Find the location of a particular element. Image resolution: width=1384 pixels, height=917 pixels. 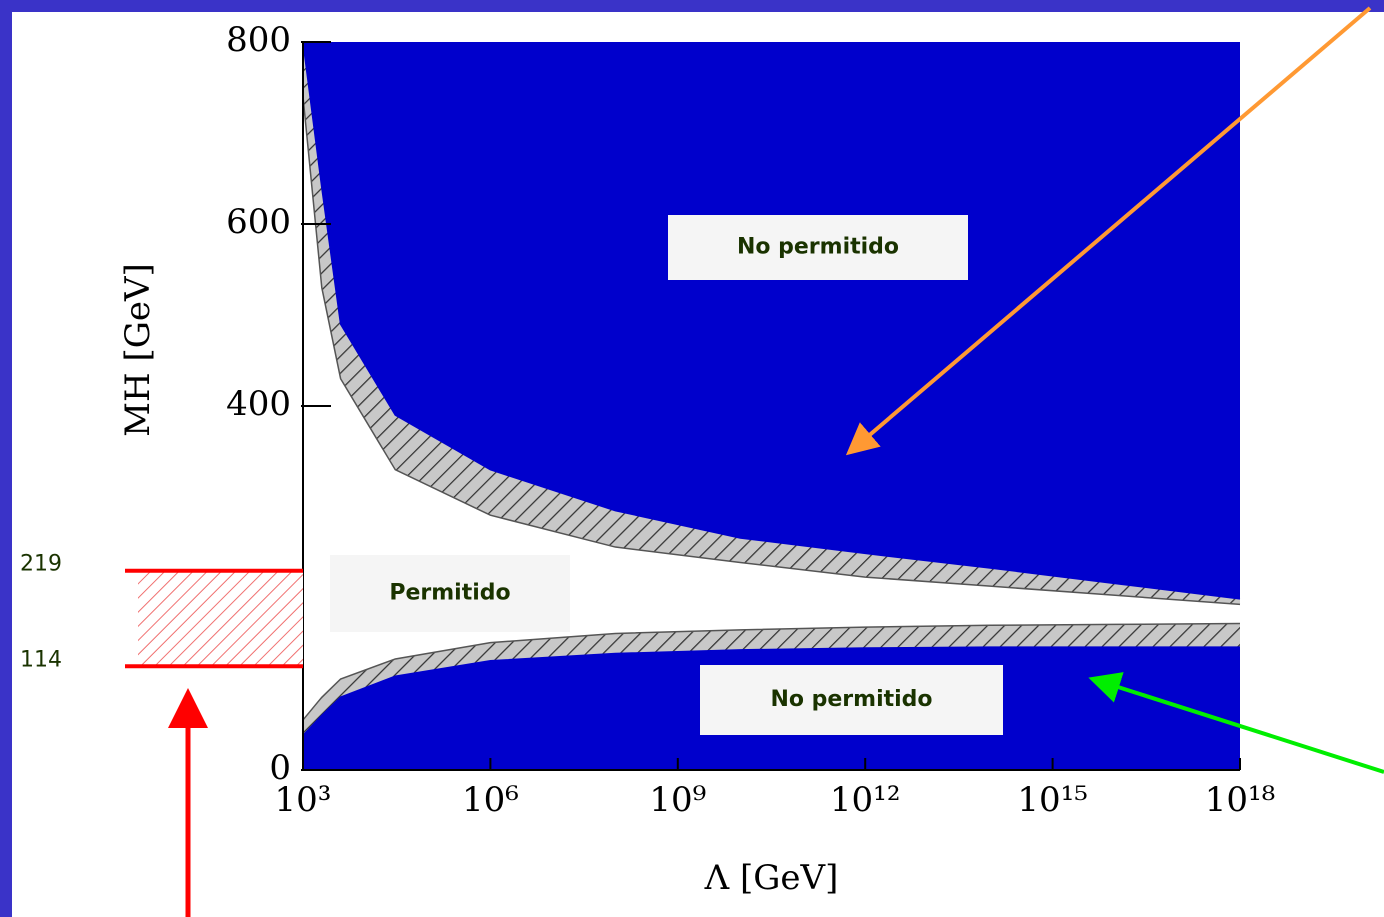

uncertainty-band is located at coordinates (771, 679).